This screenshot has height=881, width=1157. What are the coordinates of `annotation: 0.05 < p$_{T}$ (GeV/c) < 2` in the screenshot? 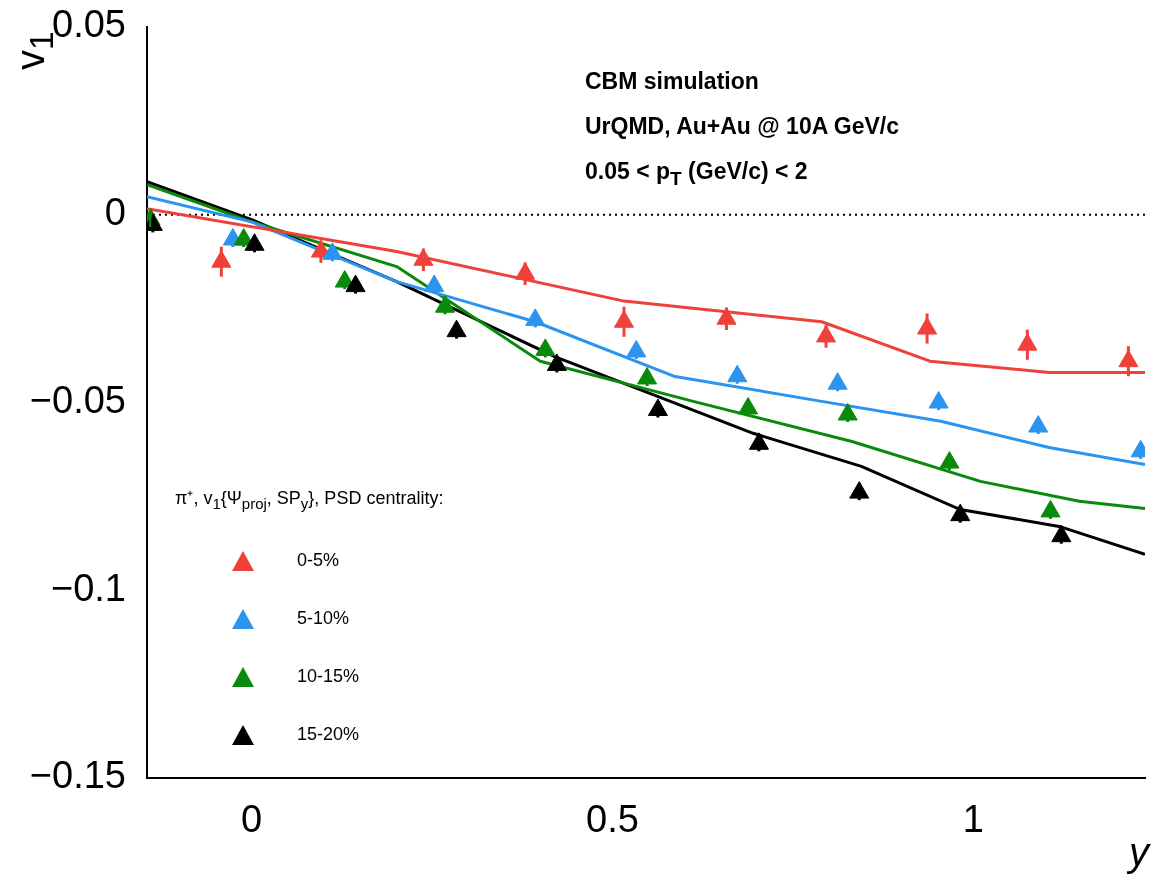 It's located at (696, 174).